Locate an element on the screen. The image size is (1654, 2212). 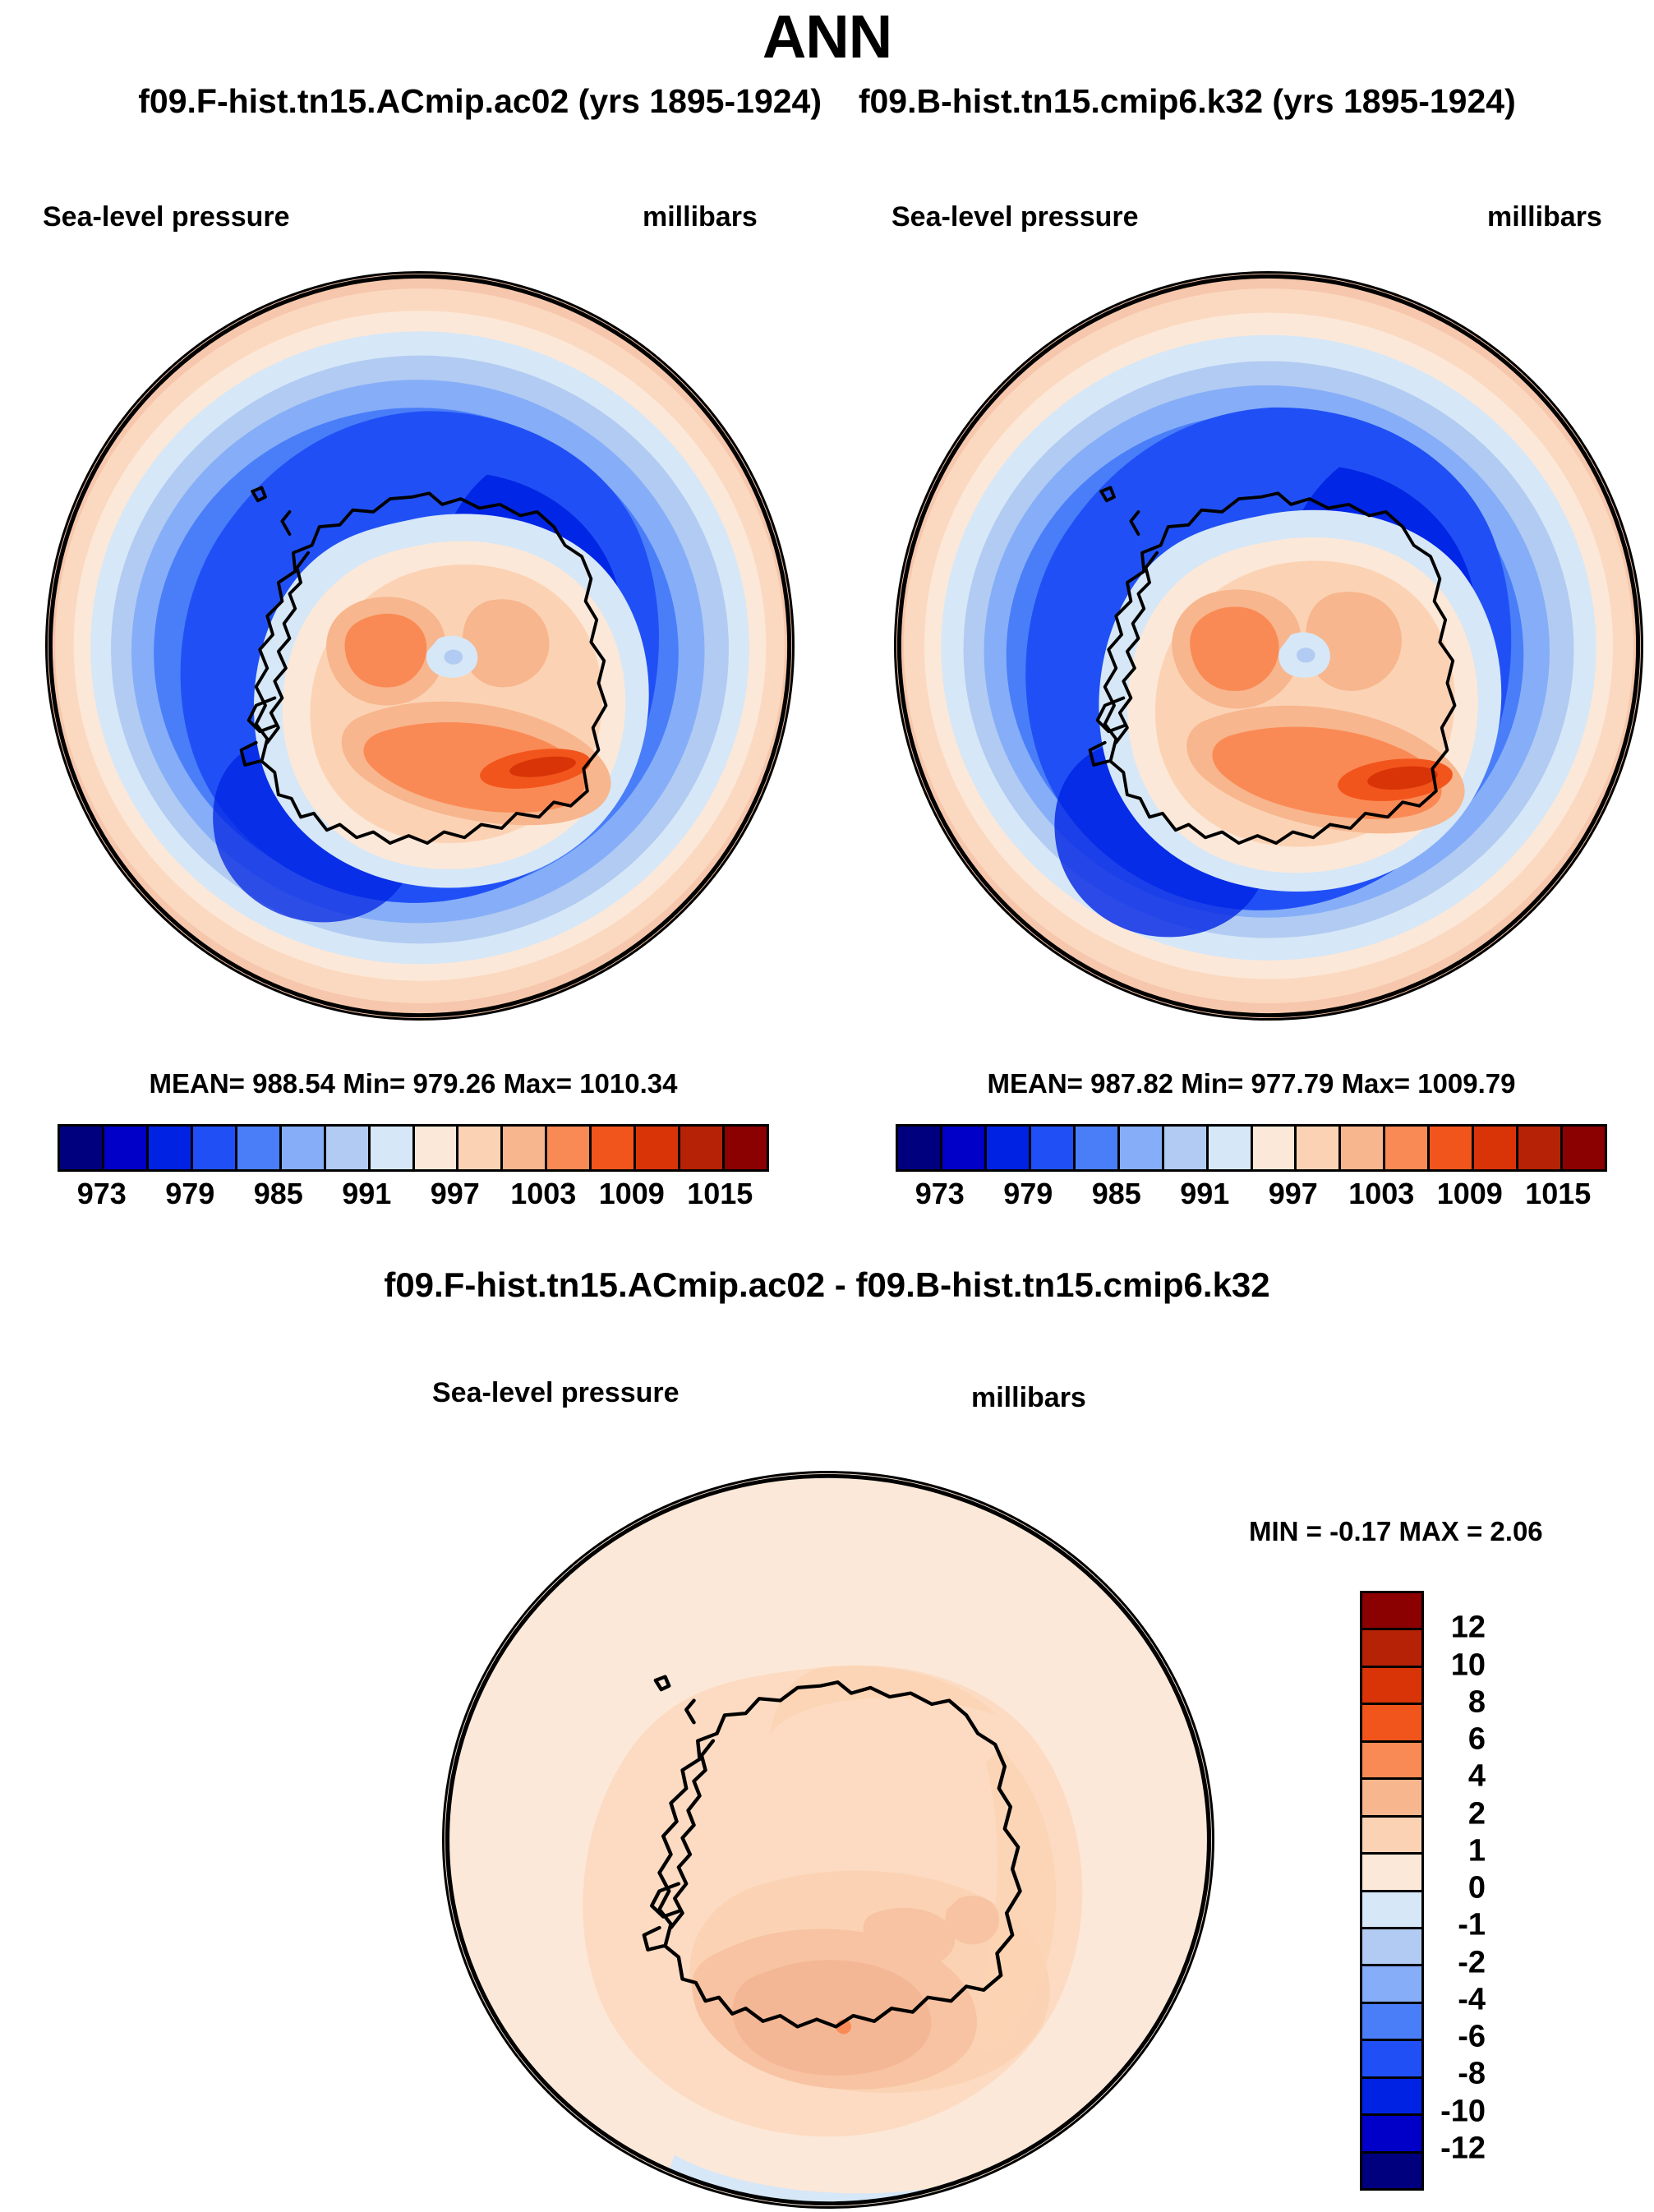
colorbar-difference is located at coordinates (1392, 1891).